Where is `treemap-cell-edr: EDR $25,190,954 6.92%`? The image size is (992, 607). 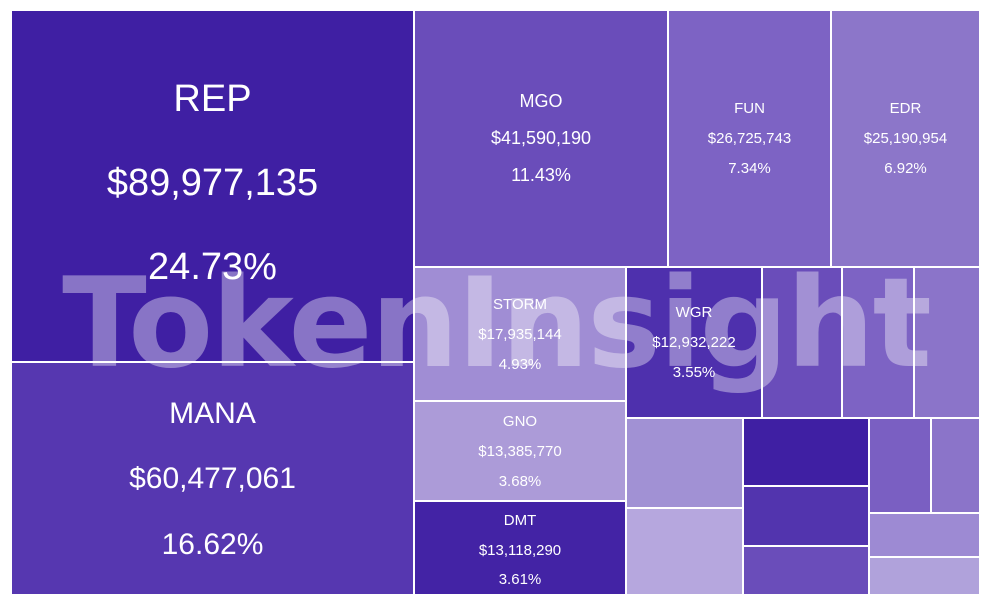
treemap-cell-edr: EDR $25,190,954 6.92% is located at coordinates (905, 138).